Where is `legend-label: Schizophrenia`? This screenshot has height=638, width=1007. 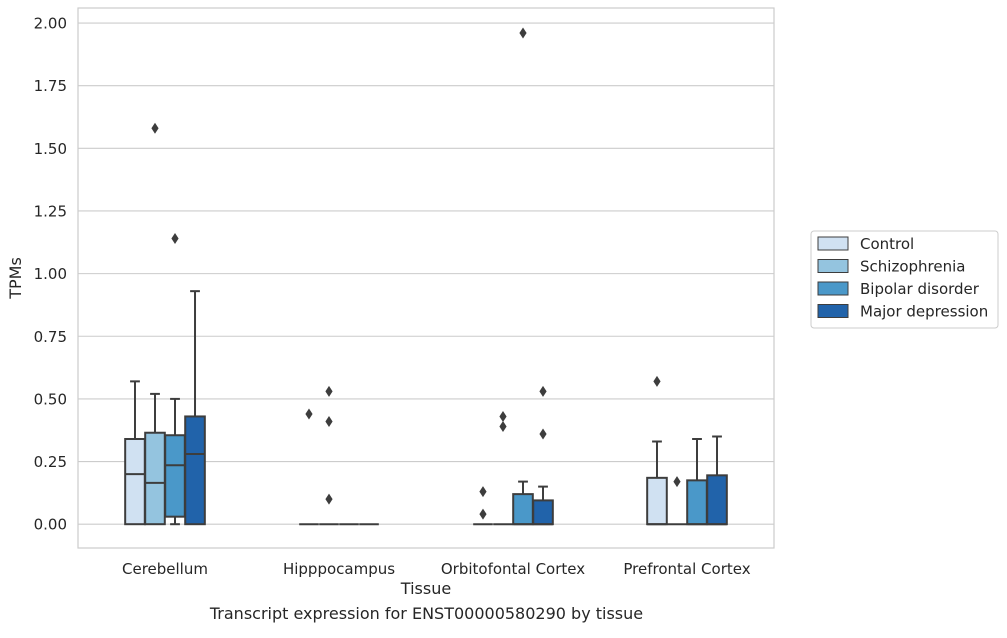
legend-label: Schizophrenia is located at coordinates (912, 267).